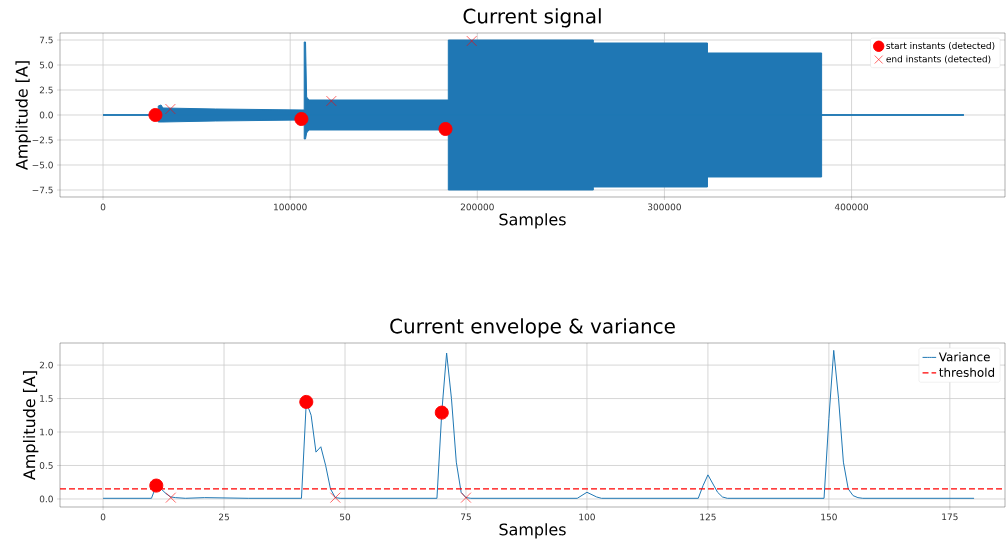  What do you see at coordinates (829, 517) in the screenshot?
I see `x-tick-label: 150` at bounding box center [829, 517].